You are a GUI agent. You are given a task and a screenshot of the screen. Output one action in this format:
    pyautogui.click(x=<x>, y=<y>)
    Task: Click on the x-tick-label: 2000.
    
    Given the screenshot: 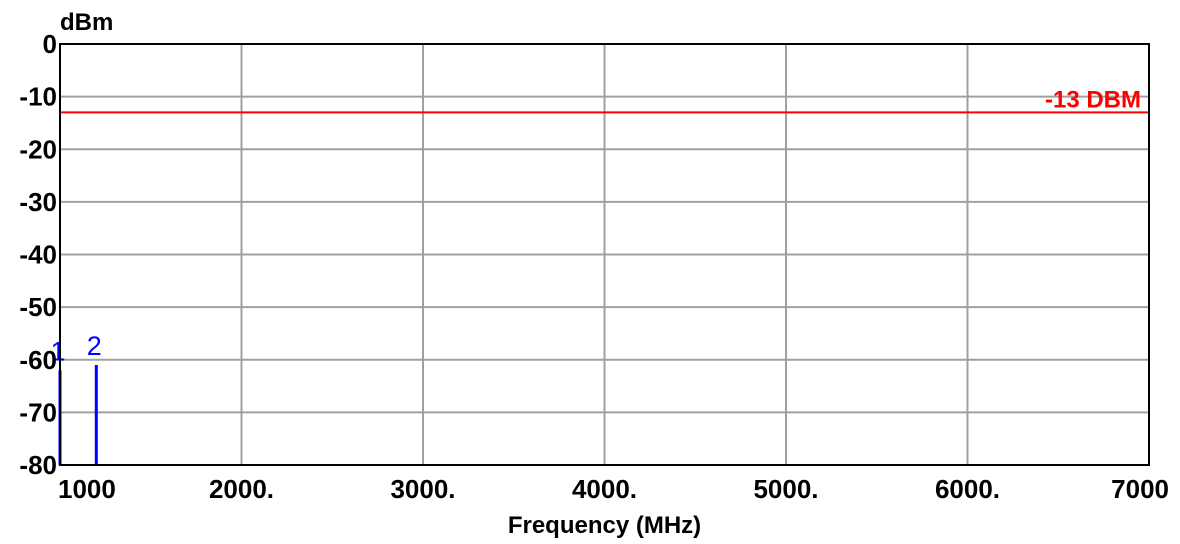 What is the action you would take?
    pyautogui.click(x=241, y=489)
    